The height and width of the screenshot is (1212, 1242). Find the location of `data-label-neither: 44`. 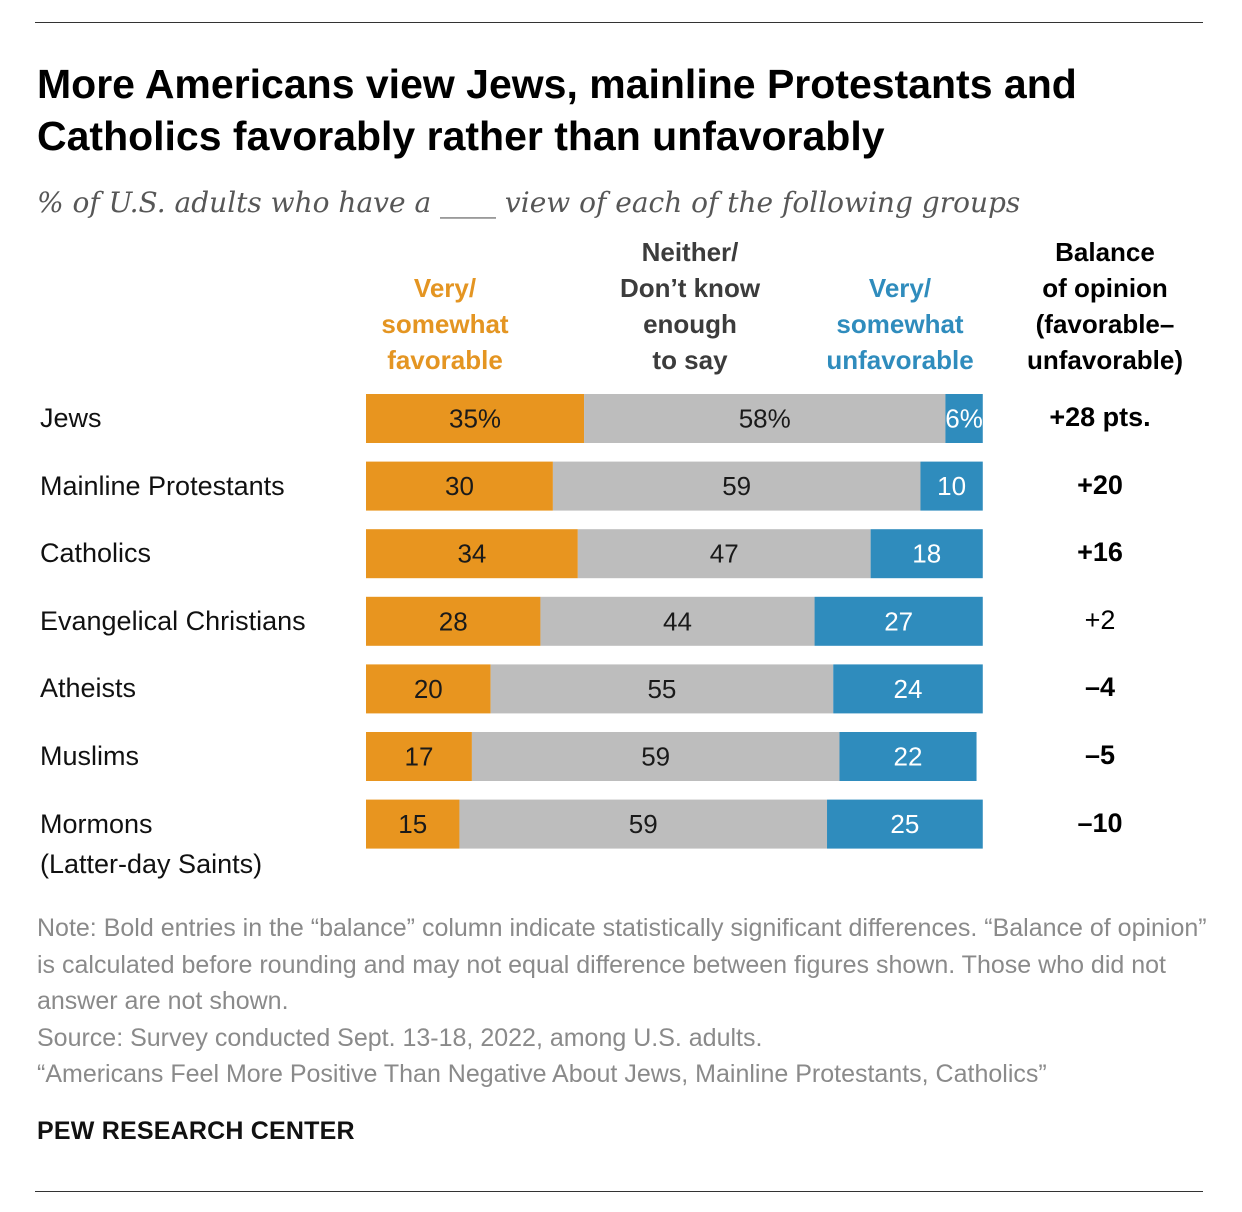

data-label-neither: 44 is located at coordinates (677, 621).